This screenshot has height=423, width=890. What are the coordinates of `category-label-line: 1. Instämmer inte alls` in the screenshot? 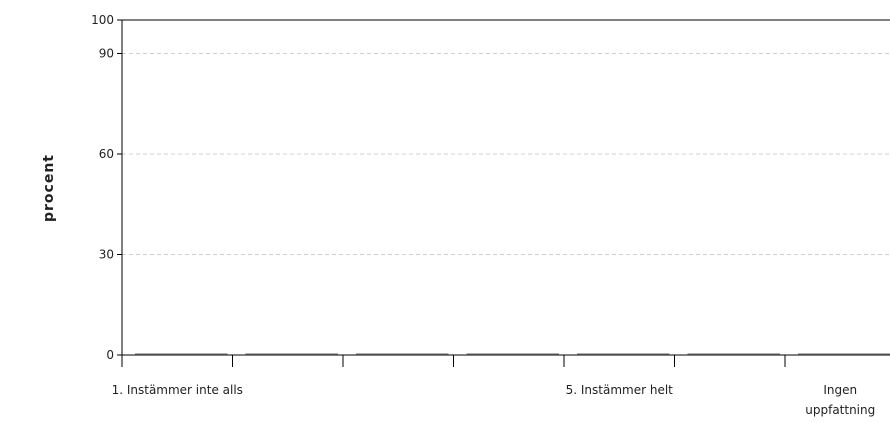 It's located at (177, 390).